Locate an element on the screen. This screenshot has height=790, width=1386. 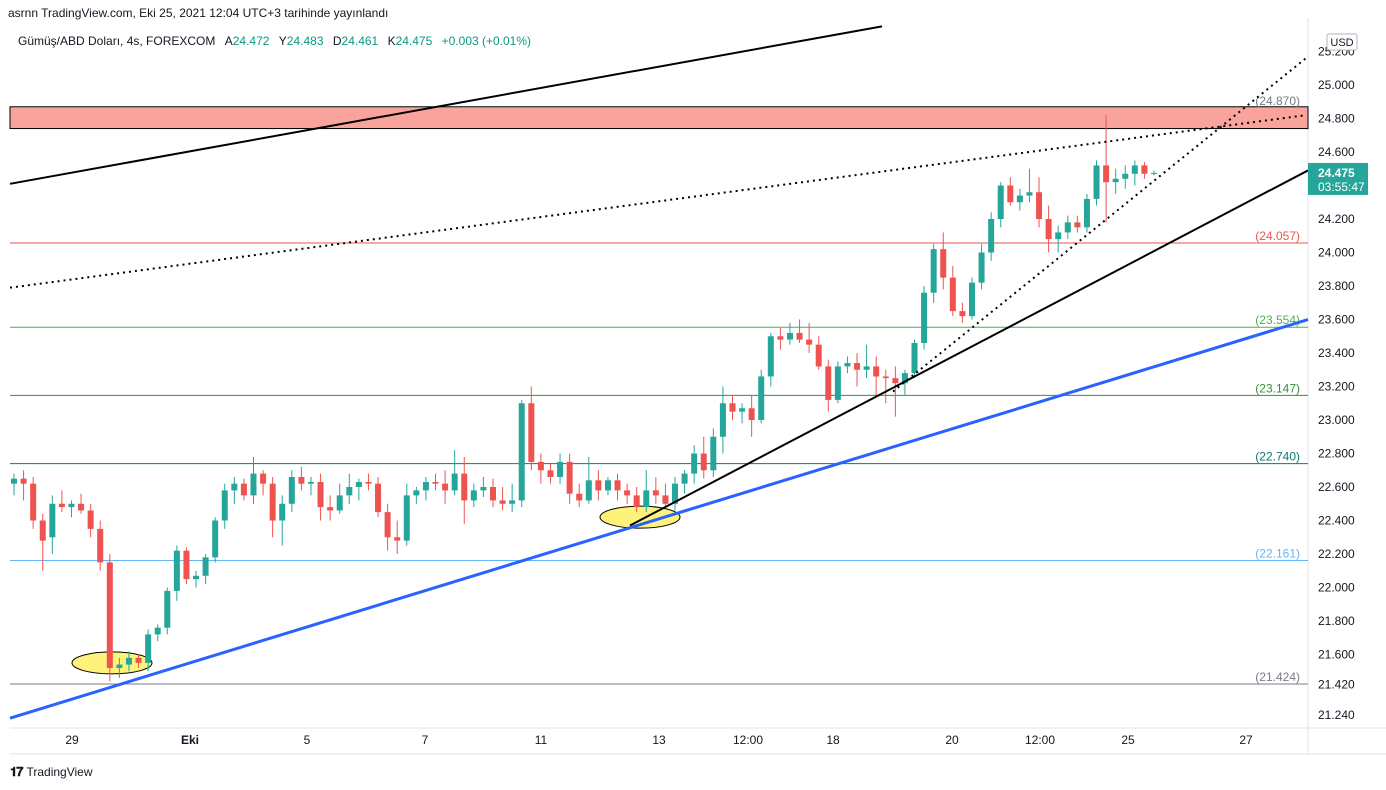
resistance-zone-rect is located at coordinates (659, 118).